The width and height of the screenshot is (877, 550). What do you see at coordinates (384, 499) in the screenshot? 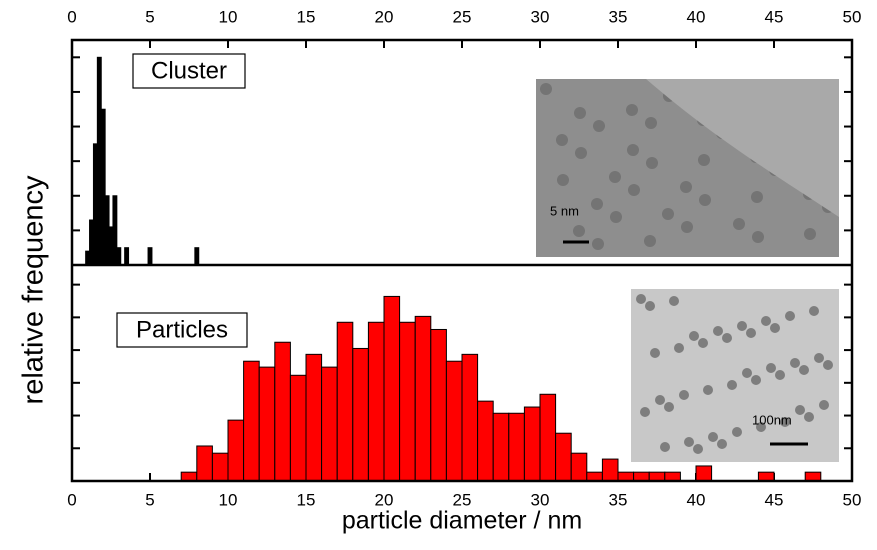
I see `x-tick-label: 20` at bounding box center [384, 499].